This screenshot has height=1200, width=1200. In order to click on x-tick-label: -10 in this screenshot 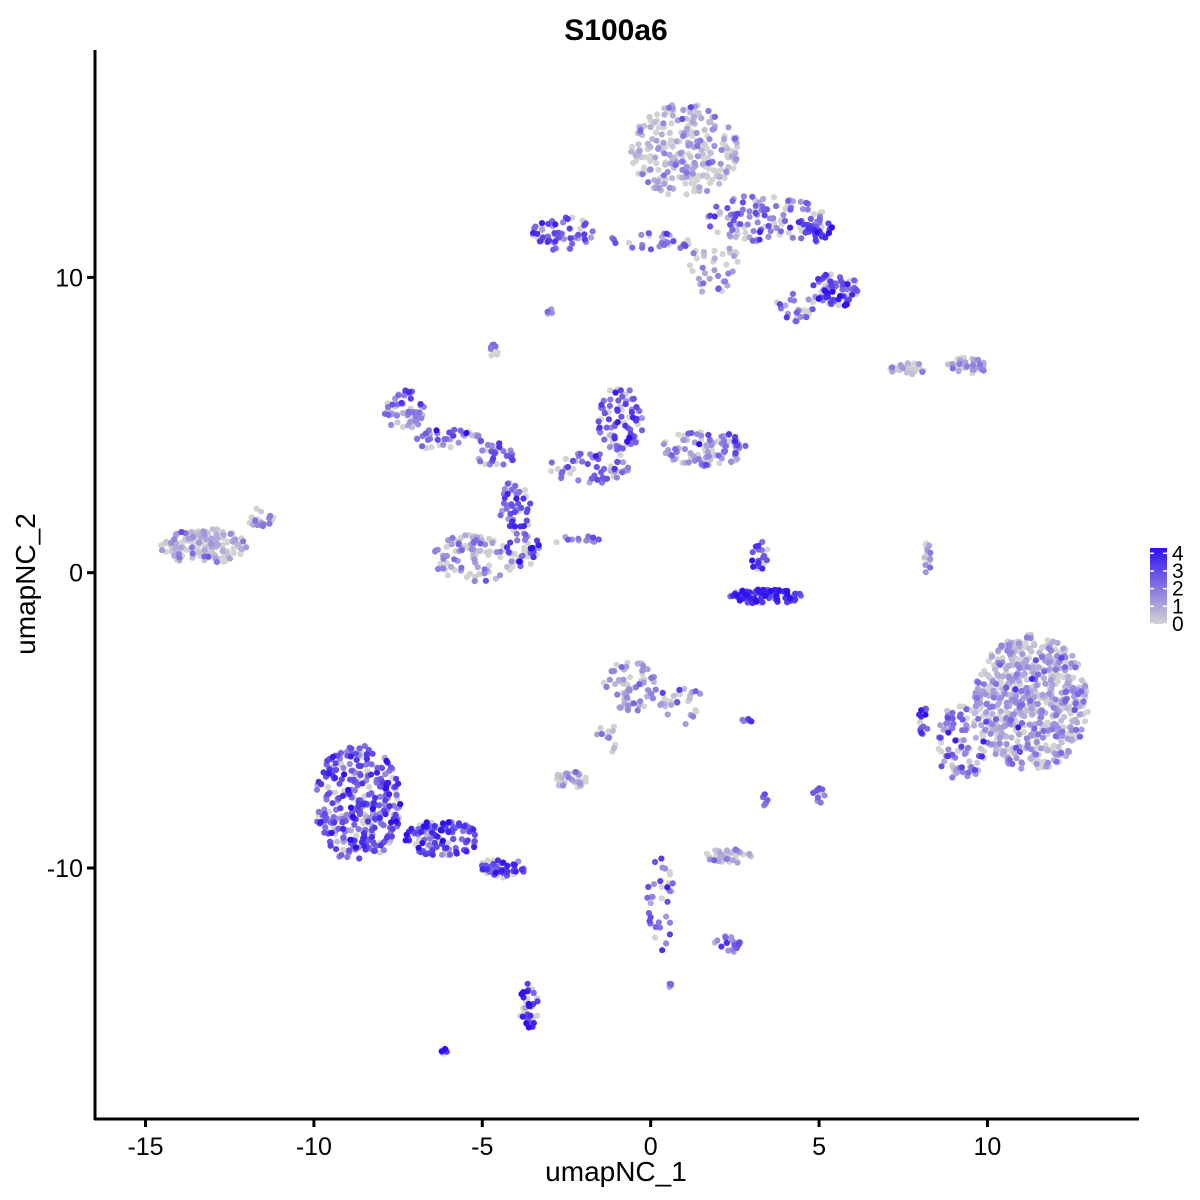, I will do `click(314, 1147)`.